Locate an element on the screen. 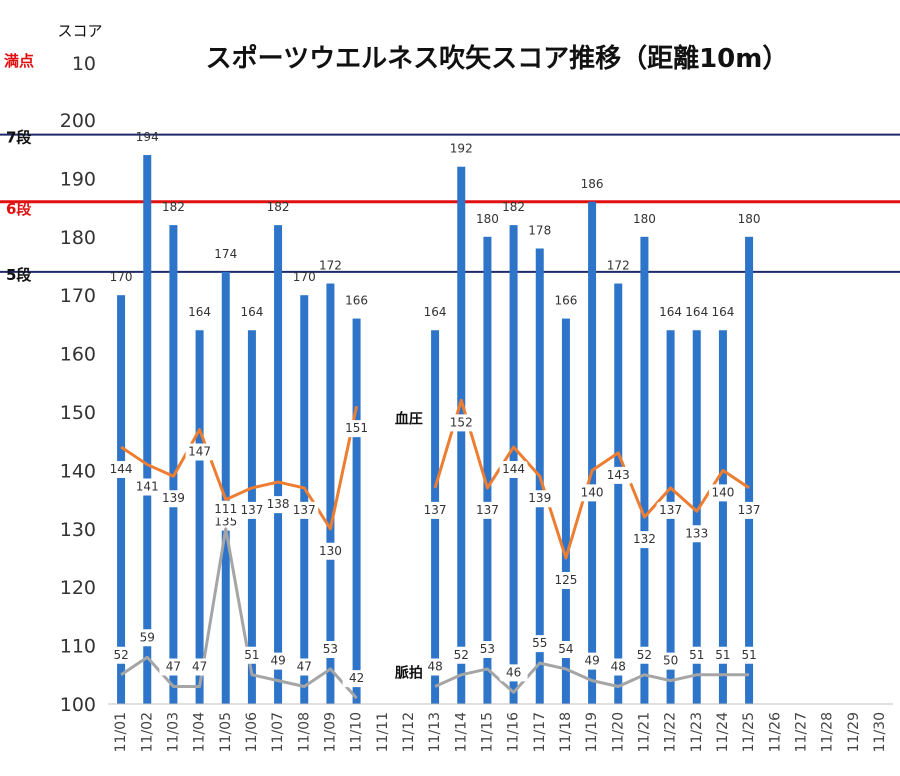  pulse-value-label: 59 is located at coordinates (147, 637).